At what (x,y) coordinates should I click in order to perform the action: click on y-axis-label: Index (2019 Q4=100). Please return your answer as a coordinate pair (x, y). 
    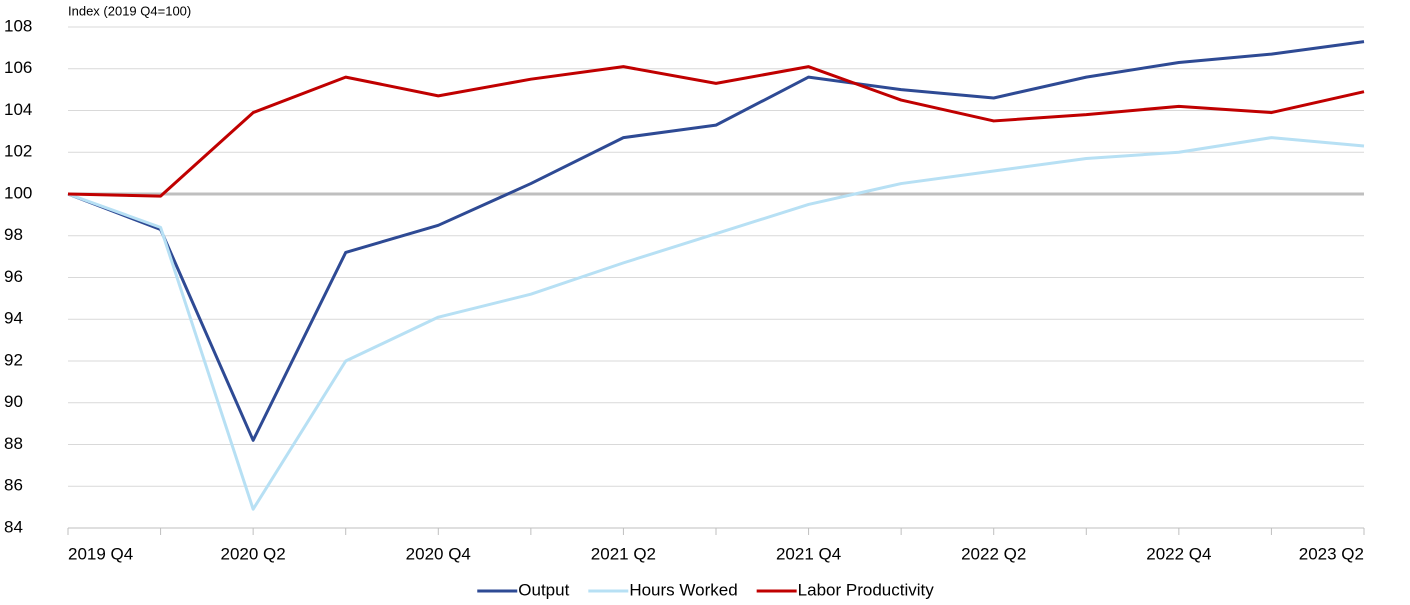
    Looking at the image, I should click on (129, 10).